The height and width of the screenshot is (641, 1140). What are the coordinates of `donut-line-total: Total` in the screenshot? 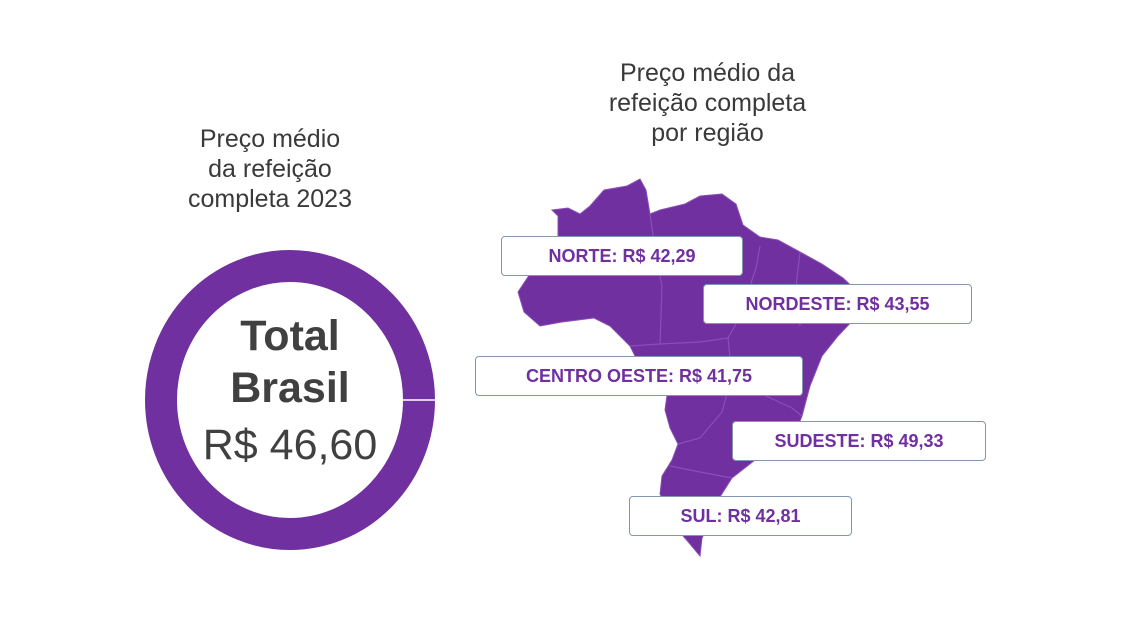 It's located at (290, 336).